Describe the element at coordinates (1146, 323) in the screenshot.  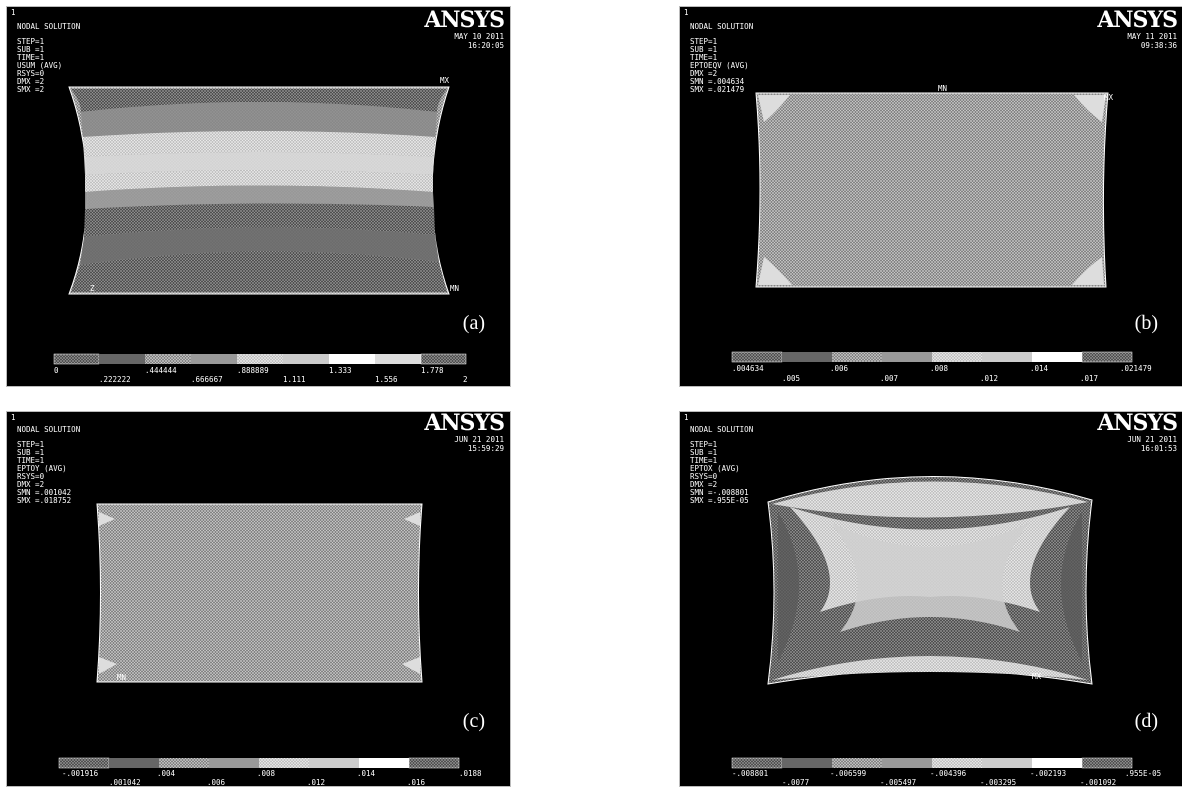
I see `subfigure-label: (b)` at that location.